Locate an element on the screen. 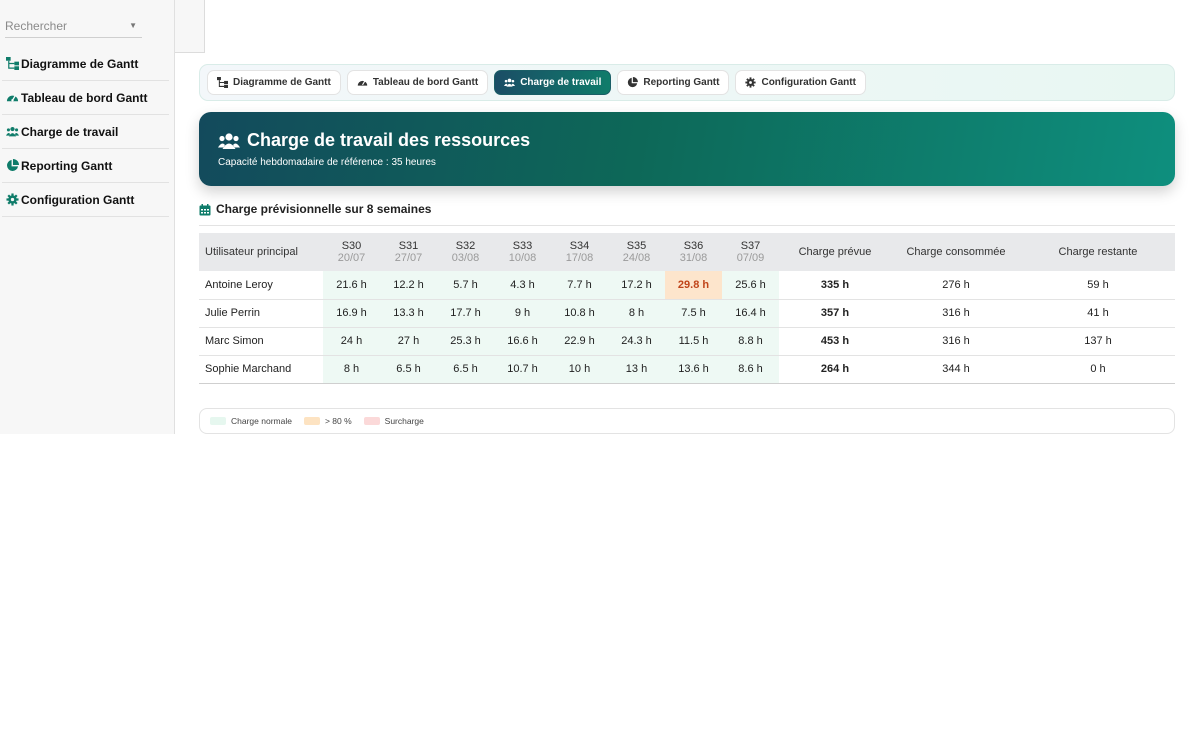  column-header-week: S36 31/08 is located at coordinates (693, 252).